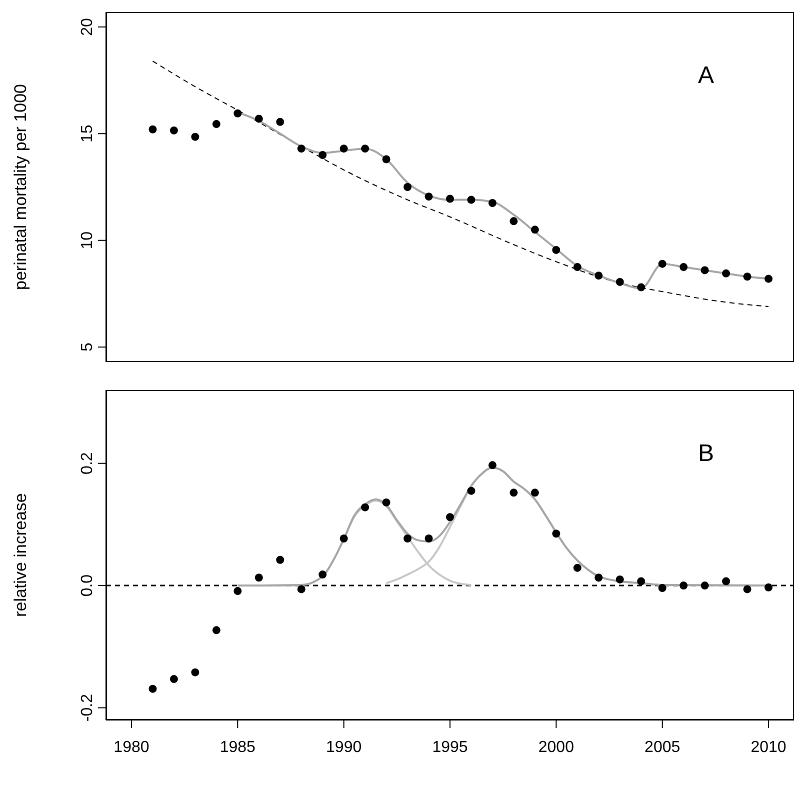 The height and width of the screenshot is (790, 800). What do you see at coordinates (450, 747) in the screenshot?
I see `x-tick-label: 1995` at bounding box center [450, 747].